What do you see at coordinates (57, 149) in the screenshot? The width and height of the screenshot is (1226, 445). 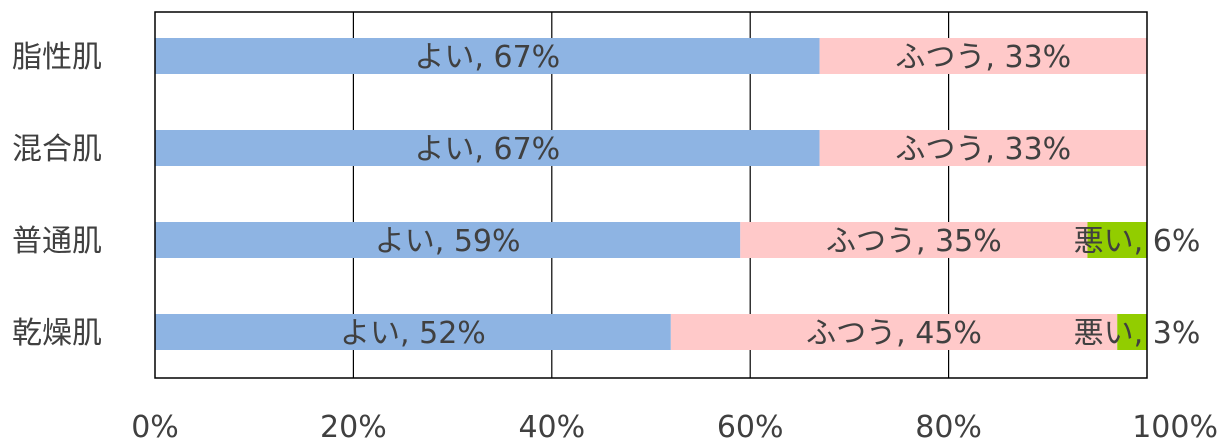 I see `category-label: 混合肌` at bounding box center [57, 149].